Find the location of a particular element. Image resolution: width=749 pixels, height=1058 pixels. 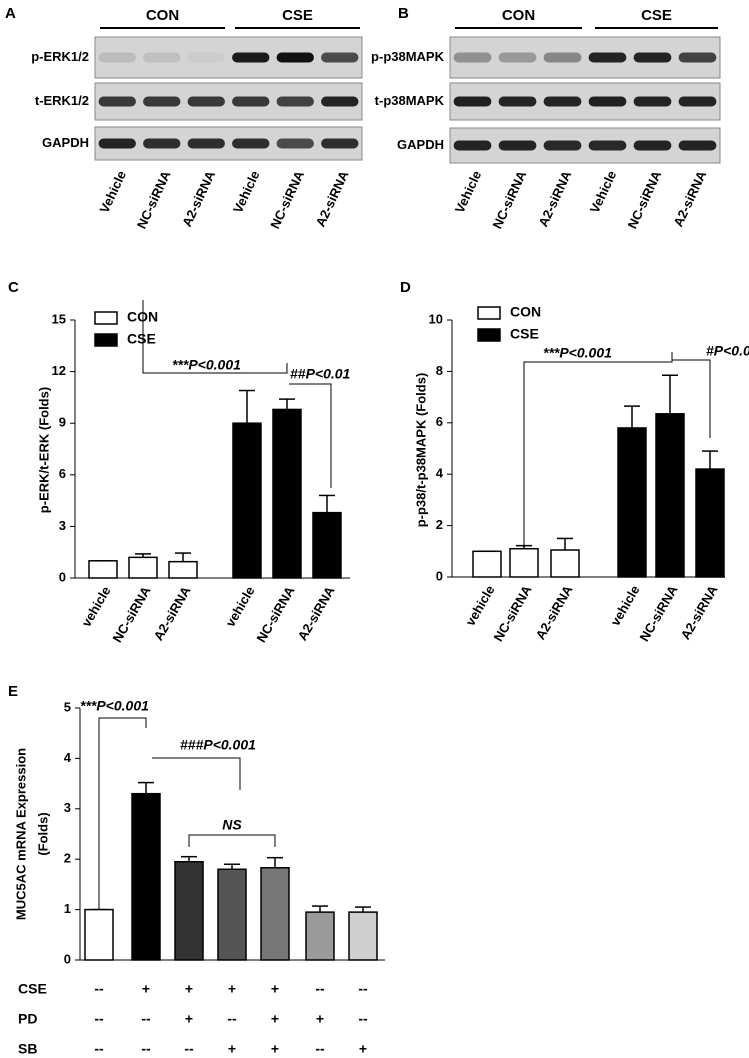

y-tick-label: 6 is located at coordinates (439, 421).